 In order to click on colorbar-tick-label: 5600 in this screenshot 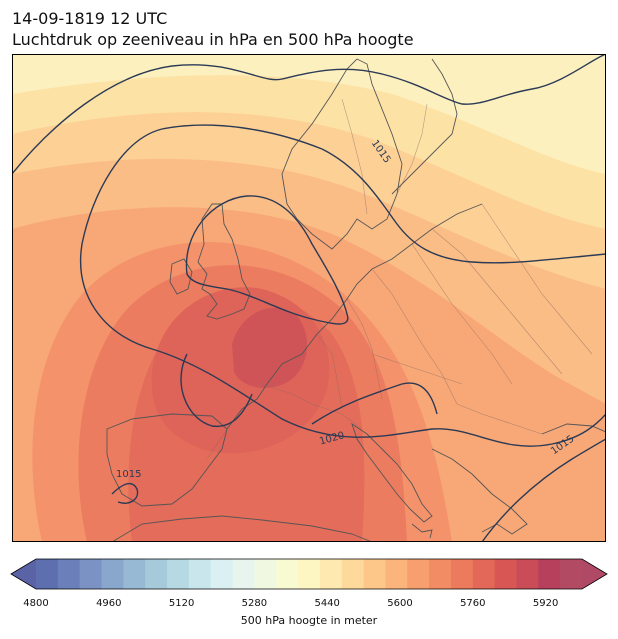, I will do `click(400, 603)`.